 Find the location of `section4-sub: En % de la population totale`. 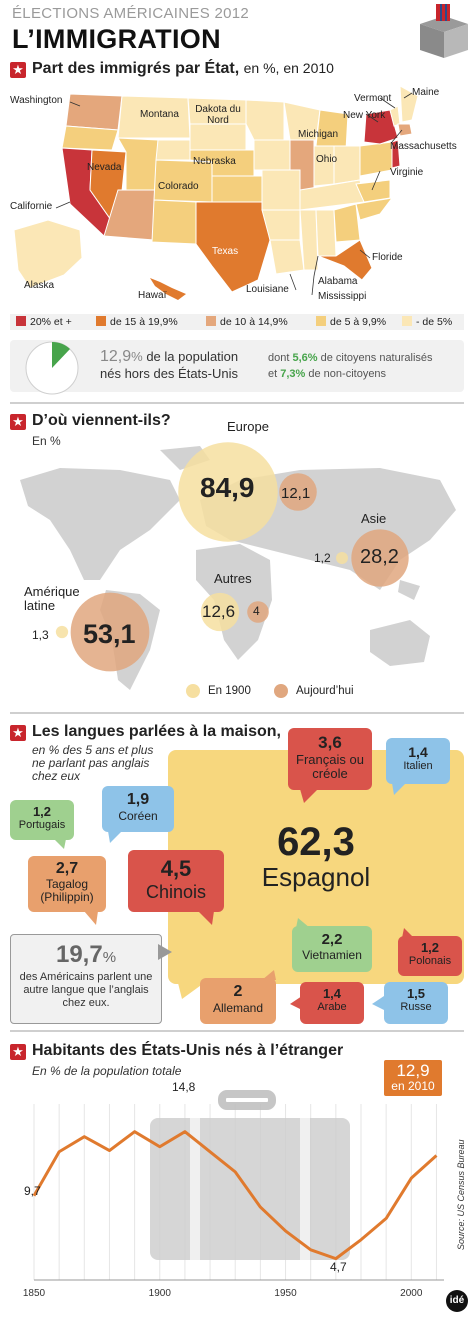

section4-sub: En % de la population totale is located at coordinates (107, 1071).